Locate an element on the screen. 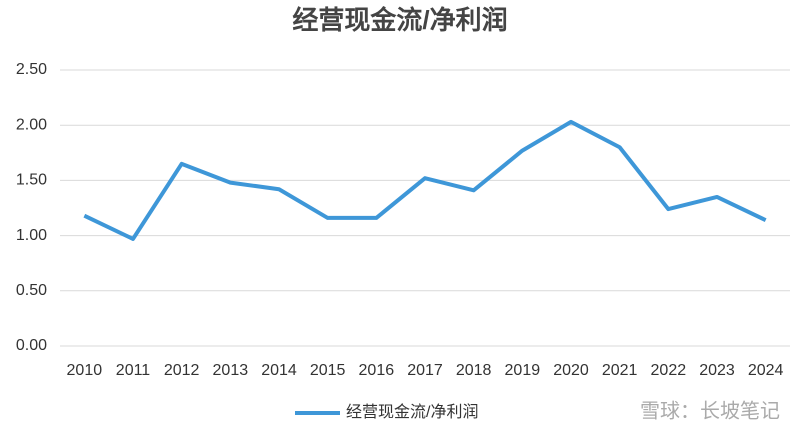 The image size is (800, 436). watermark: 雪球：长坡笔记 is located at coordinates (710, 410).